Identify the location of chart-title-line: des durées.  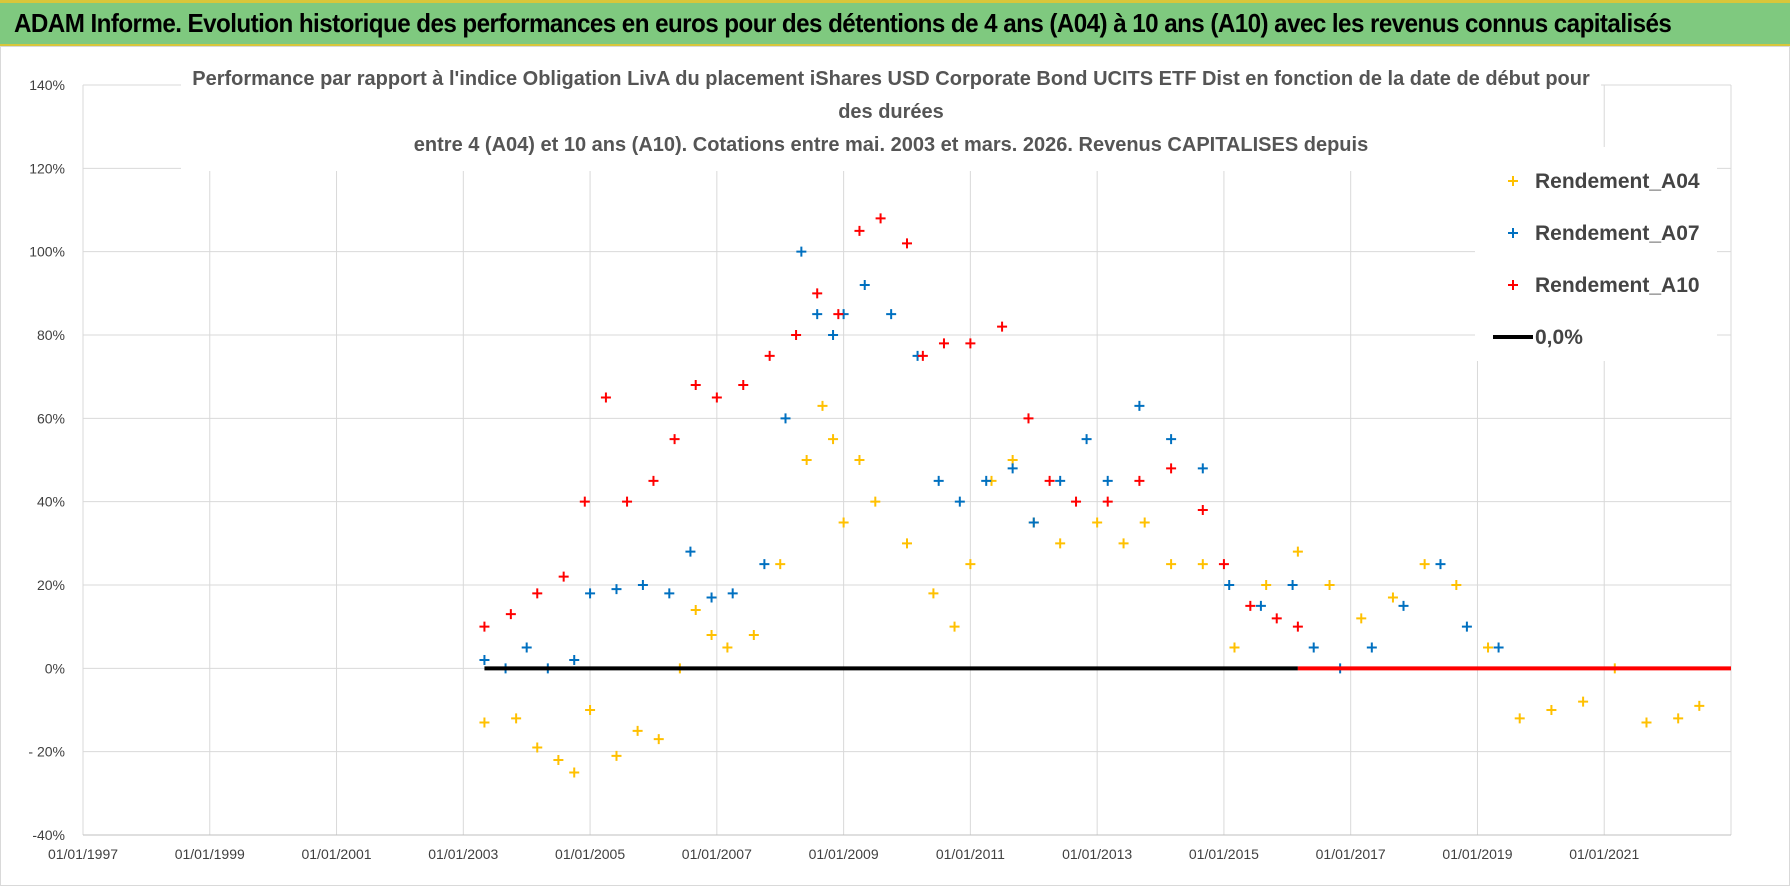
(891, 112).